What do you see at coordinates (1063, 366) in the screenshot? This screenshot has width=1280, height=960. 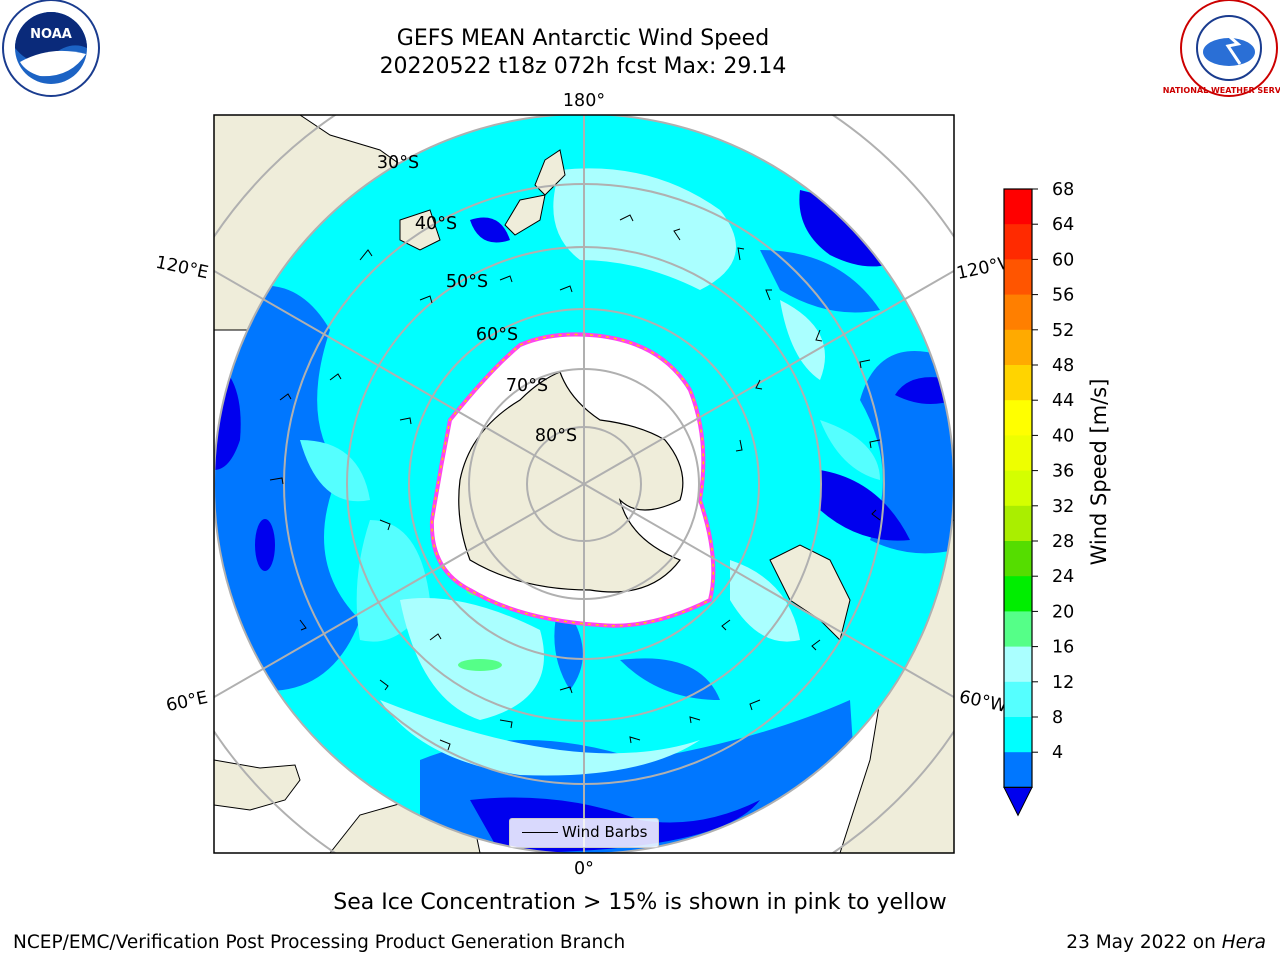 I see `colorbar-tick-label: 48` at bounding box center [1063, 366].